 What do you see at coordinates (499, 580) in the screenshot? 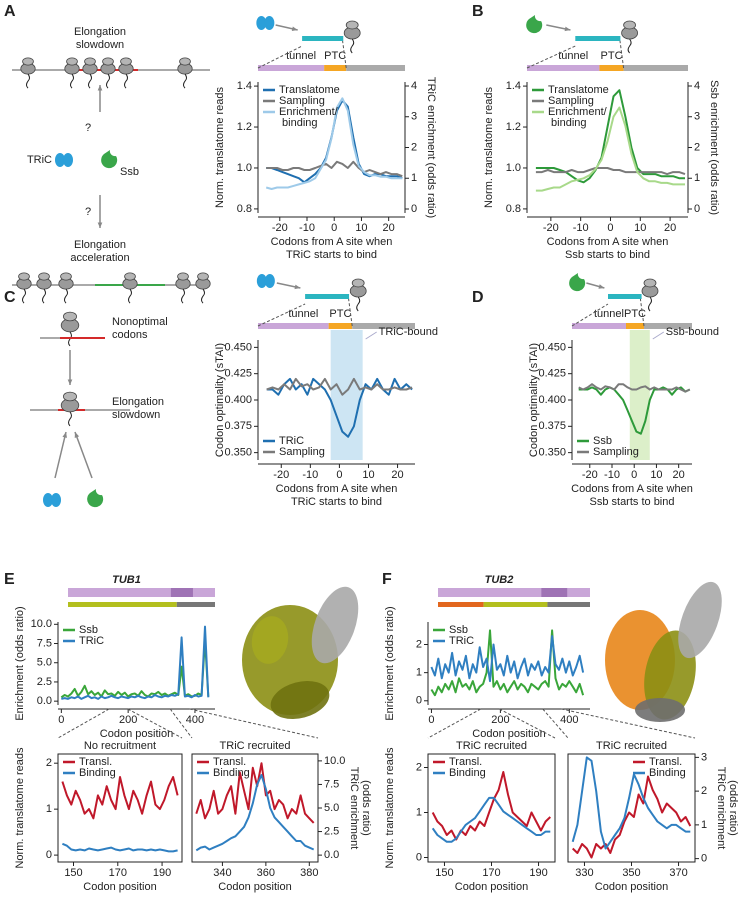
I see `chart-title: TUB2` at bounding box center [499, 580].